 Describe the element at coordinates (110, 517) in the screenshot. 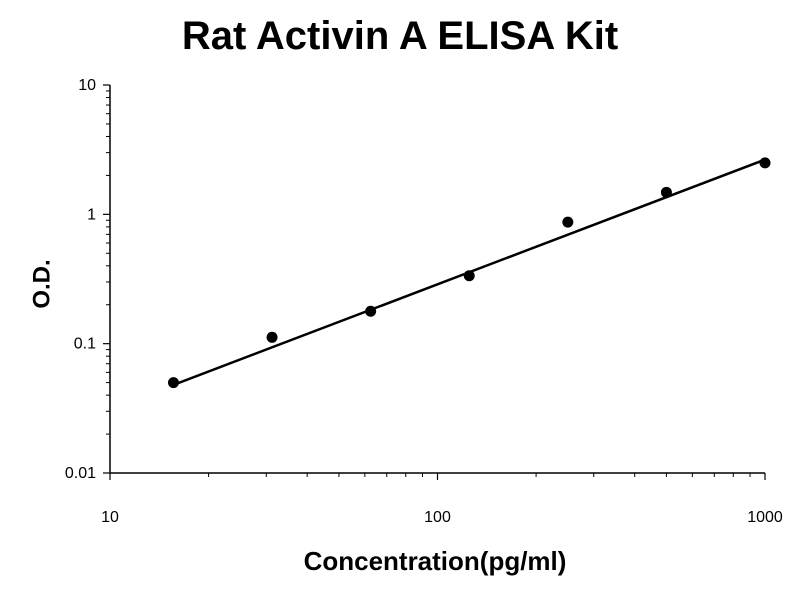

I see `x-tick-label: 10` at that location.